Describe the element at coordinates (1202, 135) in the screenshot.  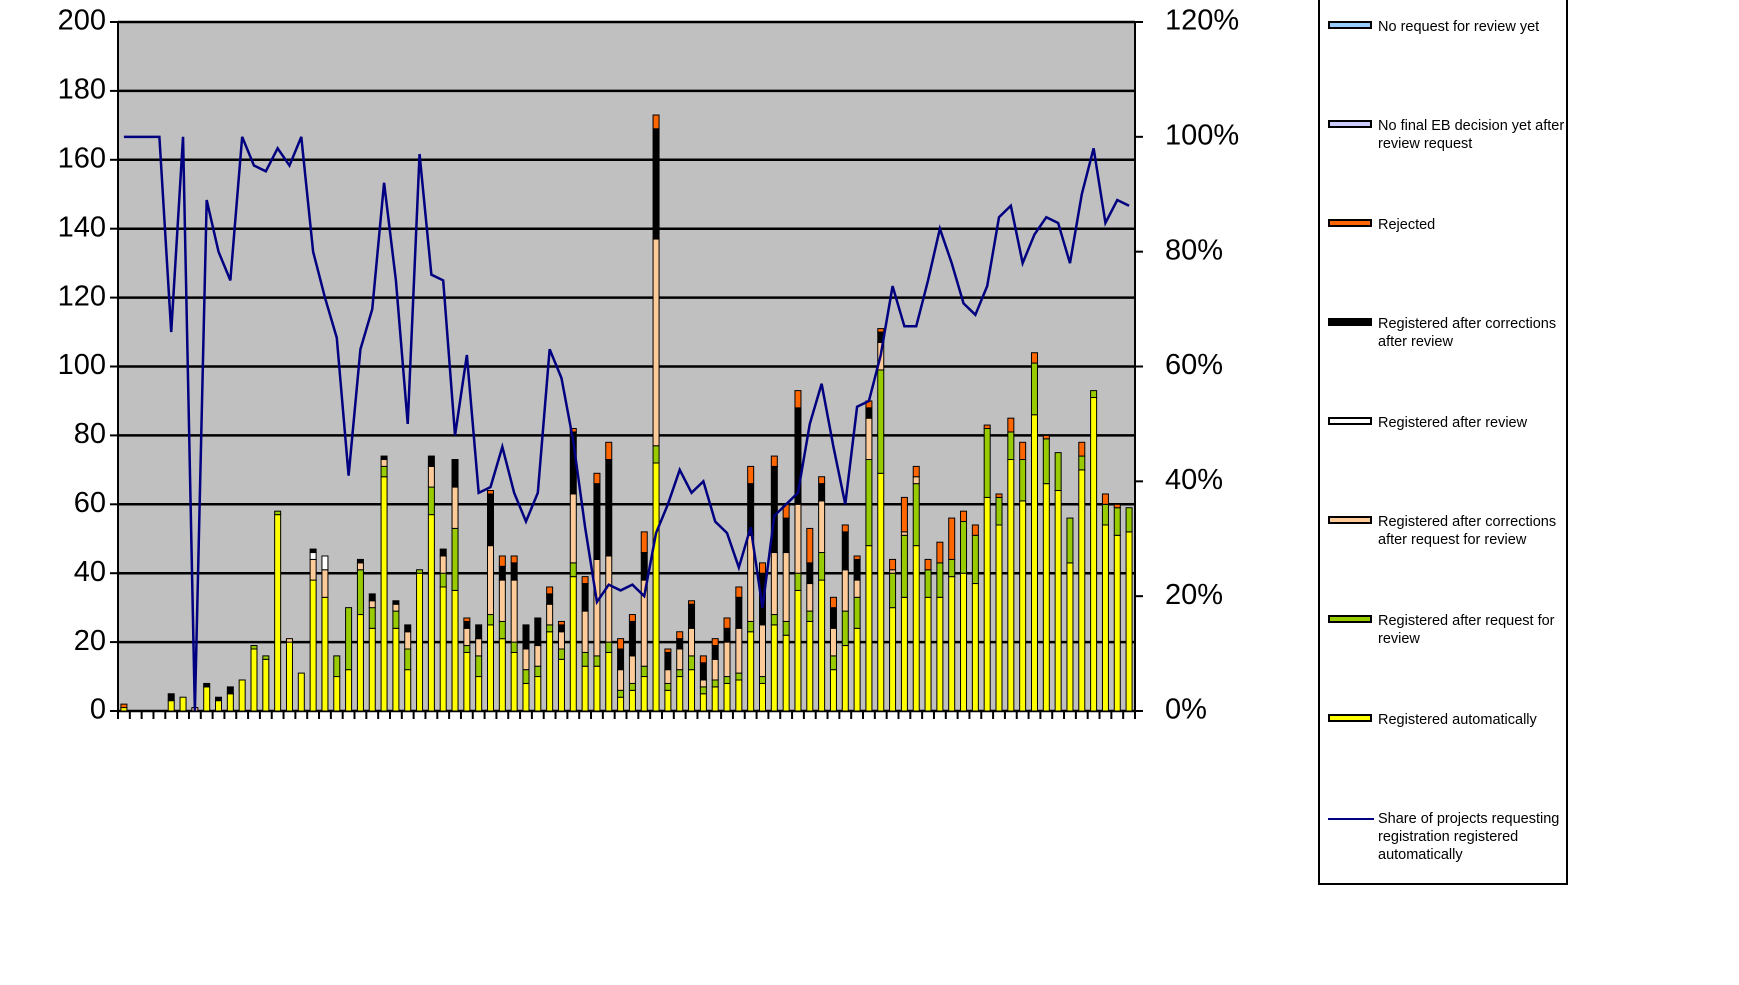
I see `y2-tick-label: 100%` at that location.